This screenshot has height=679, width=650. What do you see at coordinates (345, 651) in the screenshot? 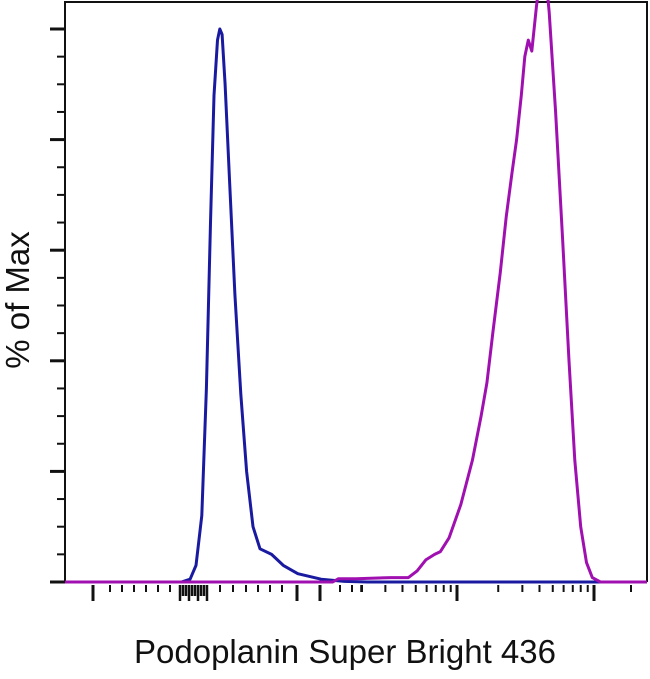
I see `x-axis-label: Podoplanin Super Bright 436` at bounding box center [345, 651].